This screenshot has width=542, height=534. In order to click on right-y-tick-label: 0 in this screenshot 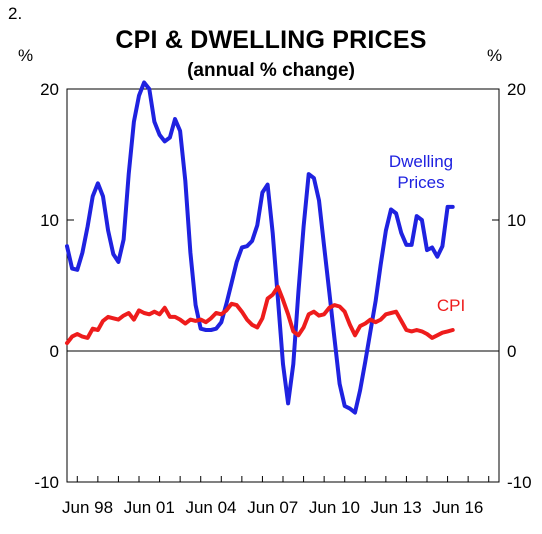, I will do `click(511, 351)`.